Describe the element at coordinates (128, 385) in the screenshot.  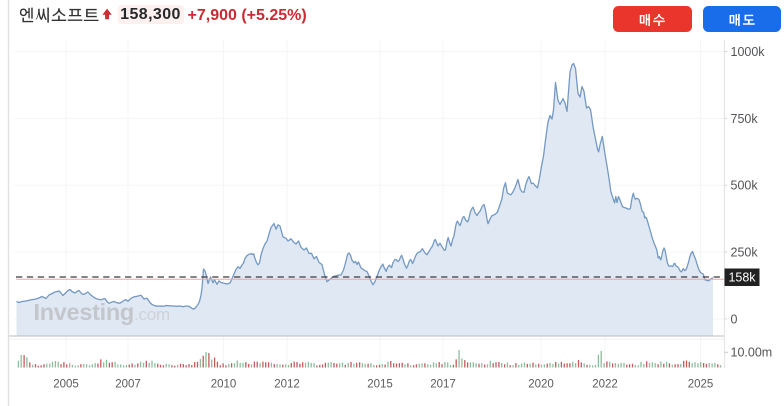
I see `svg-text: 2007` at that location.